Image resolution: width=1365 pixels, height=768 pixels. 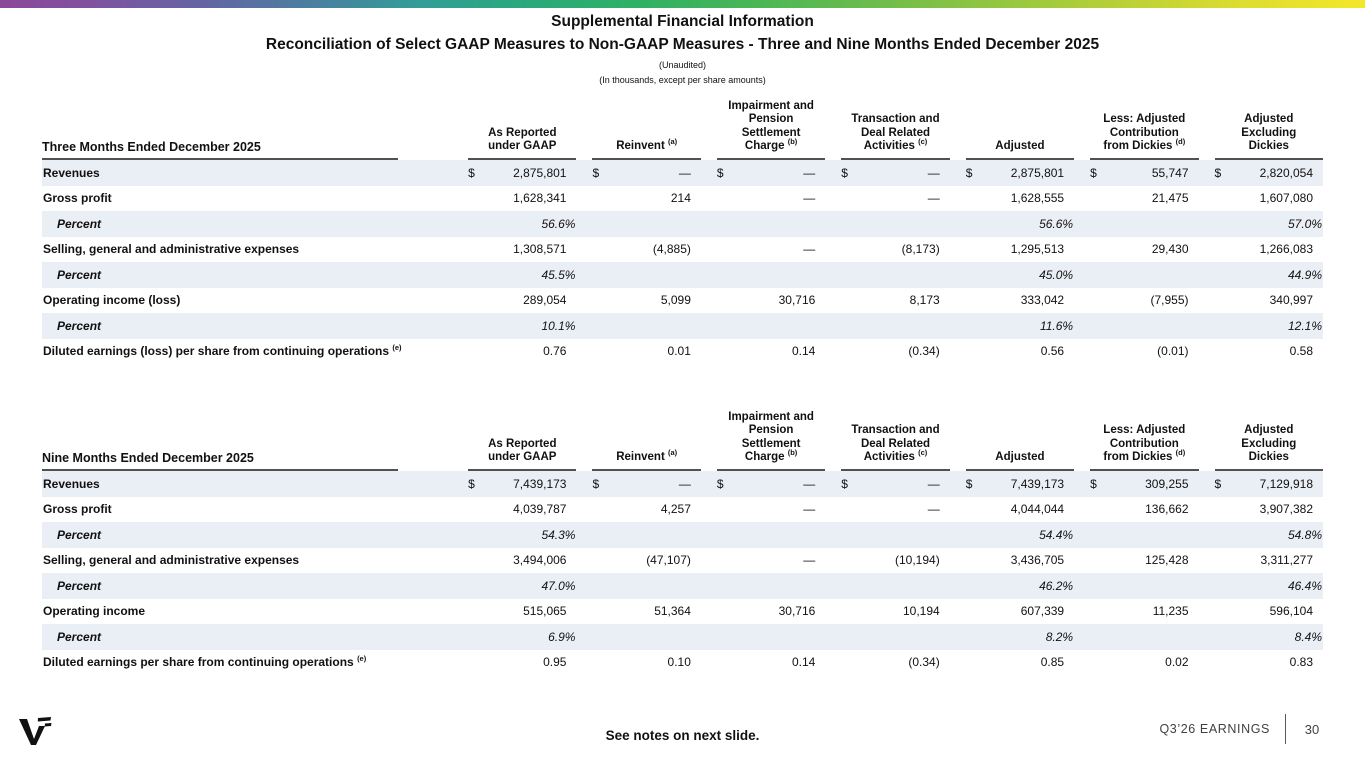 I want to click on cell-value: 0.14, so click(x=803, y=351).